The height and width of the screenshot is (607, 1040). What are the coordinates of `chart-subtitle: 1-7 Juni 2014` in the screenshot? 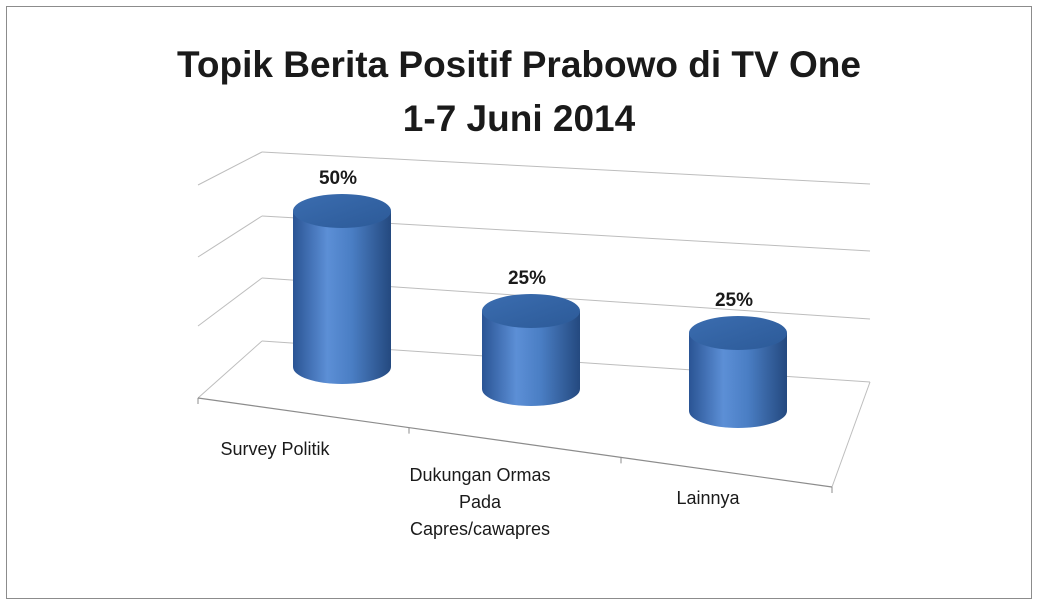 It's located at (519, 118).